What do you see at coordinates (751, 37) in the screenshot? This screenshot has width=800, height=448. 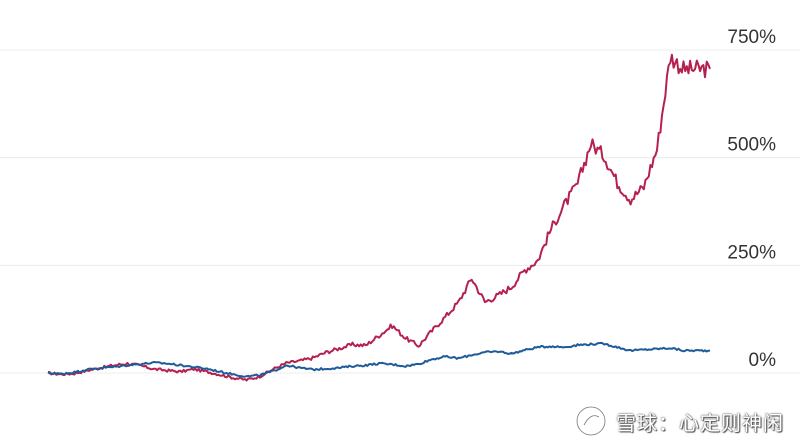 I see `y-tick-label: 750%` at bounding box center [751, 37].